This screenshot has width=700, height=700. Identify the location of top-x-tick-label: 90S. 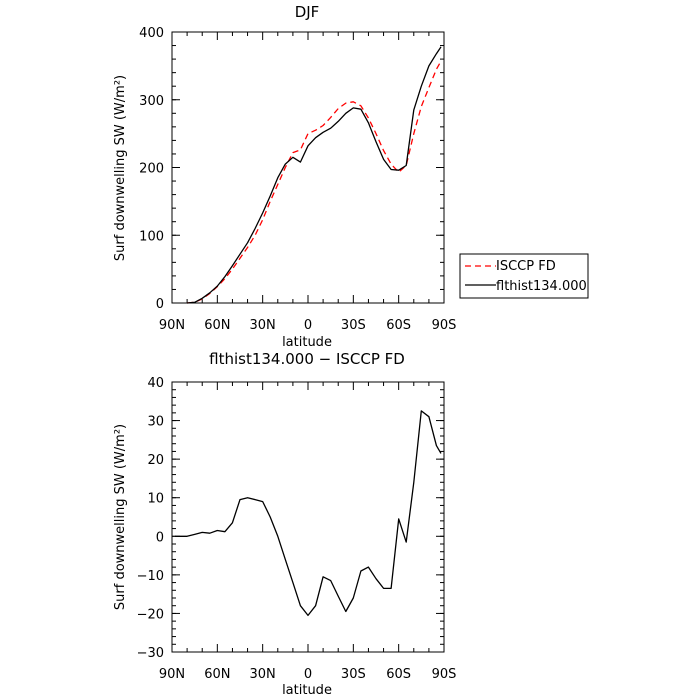
(444, 325).